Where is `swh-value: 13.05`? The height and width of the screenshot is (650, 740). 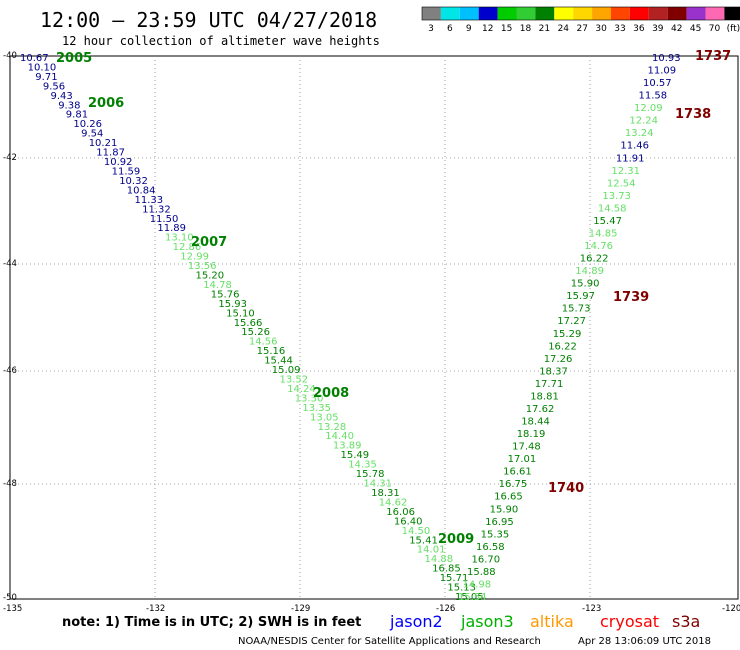 swh-value: 13.05 is located at coordinates (324, 417).